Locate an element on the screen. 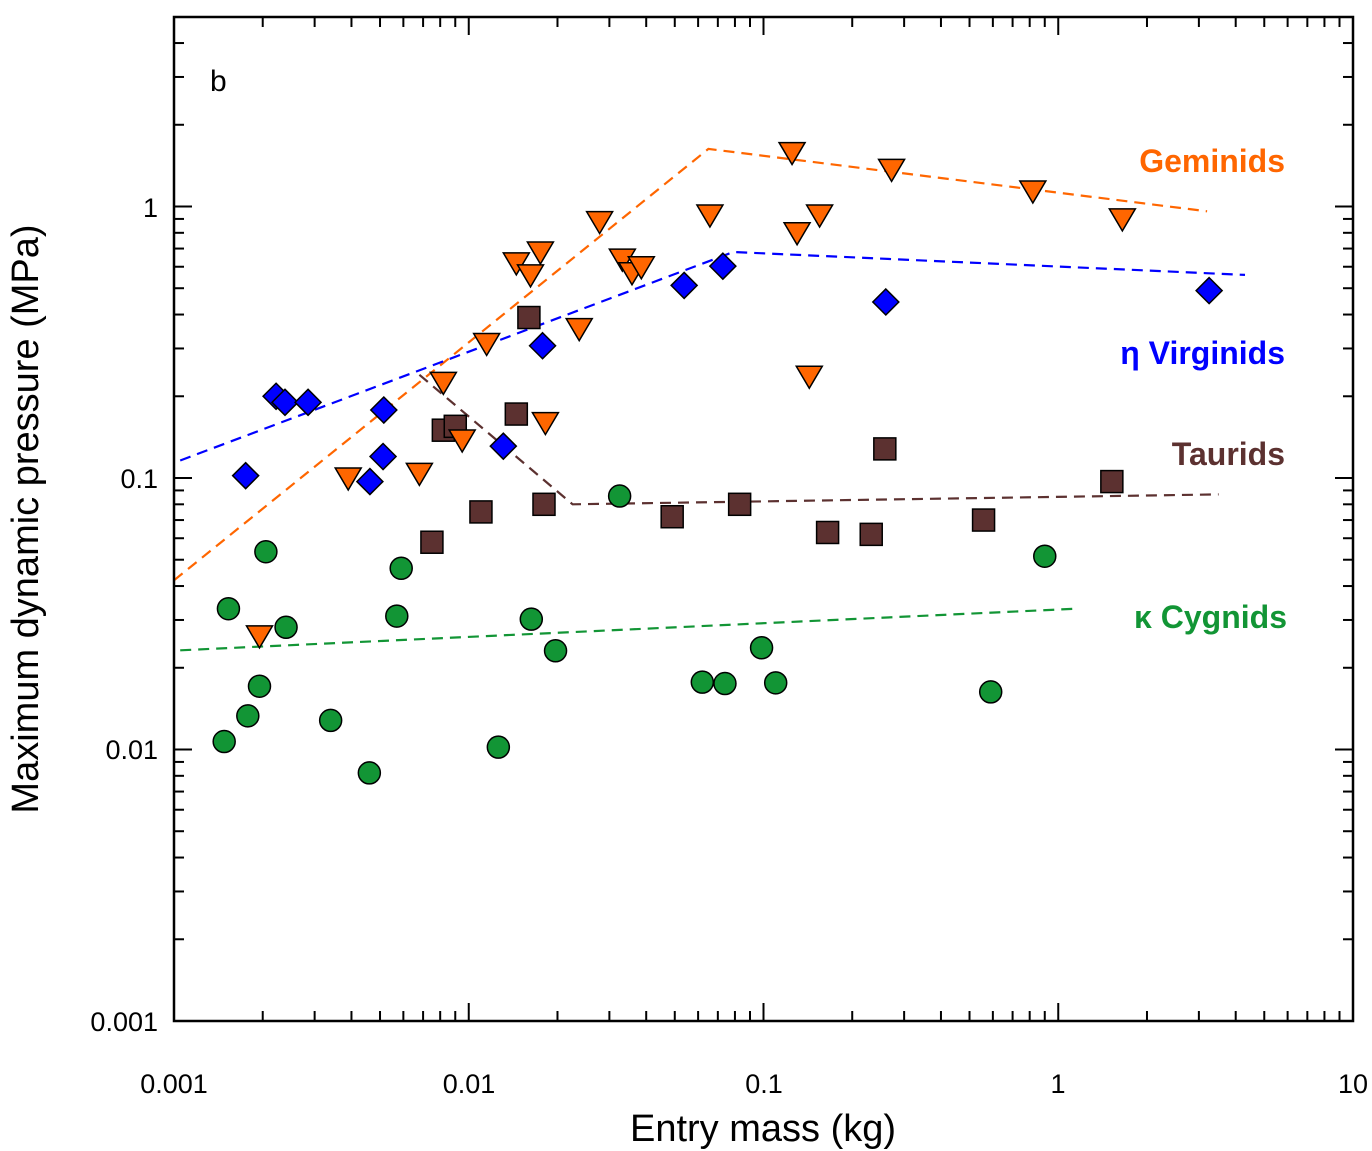  y-tick-label-2: 0.1 is located at coordinates (139, 479).